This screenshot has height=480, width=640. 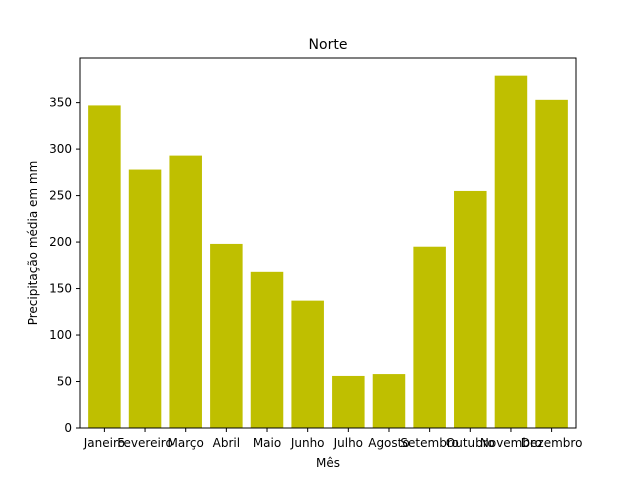 I want to click on x-tick-label: Março, so click(x=186, y=443).